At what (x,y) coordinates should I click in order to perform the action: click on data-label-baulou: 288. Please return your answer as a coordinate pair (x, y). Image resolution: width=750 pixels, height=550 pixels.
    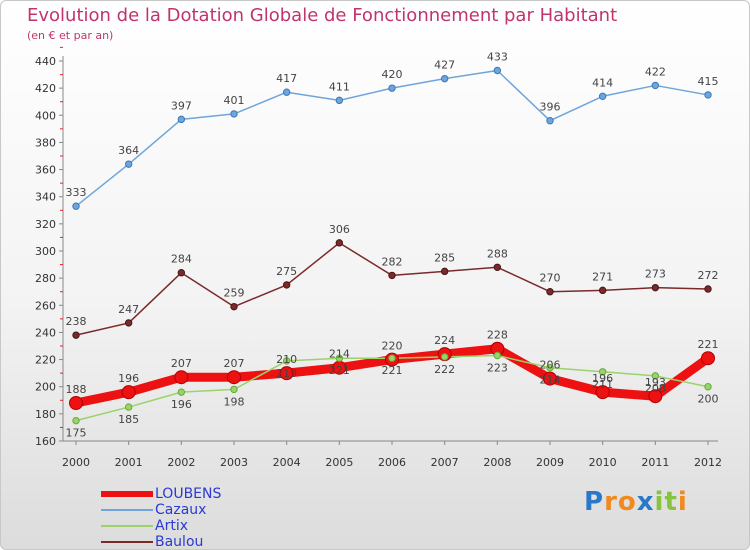
    Looking at the image, I should click on (497, 253).